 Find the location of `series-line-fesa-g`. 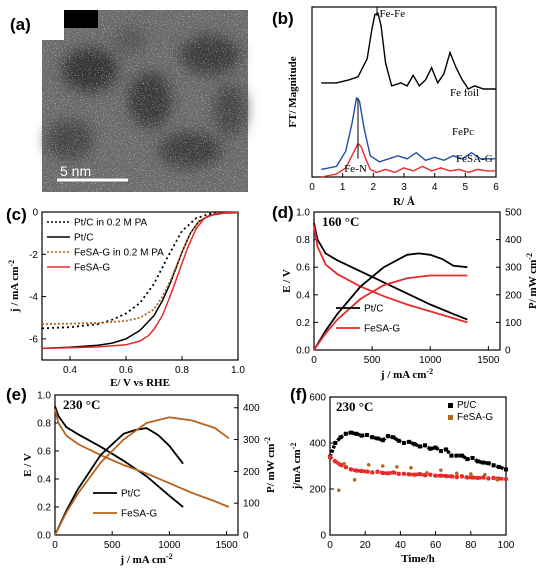

series-line-fesa-g is located at coordinates (408, 160).